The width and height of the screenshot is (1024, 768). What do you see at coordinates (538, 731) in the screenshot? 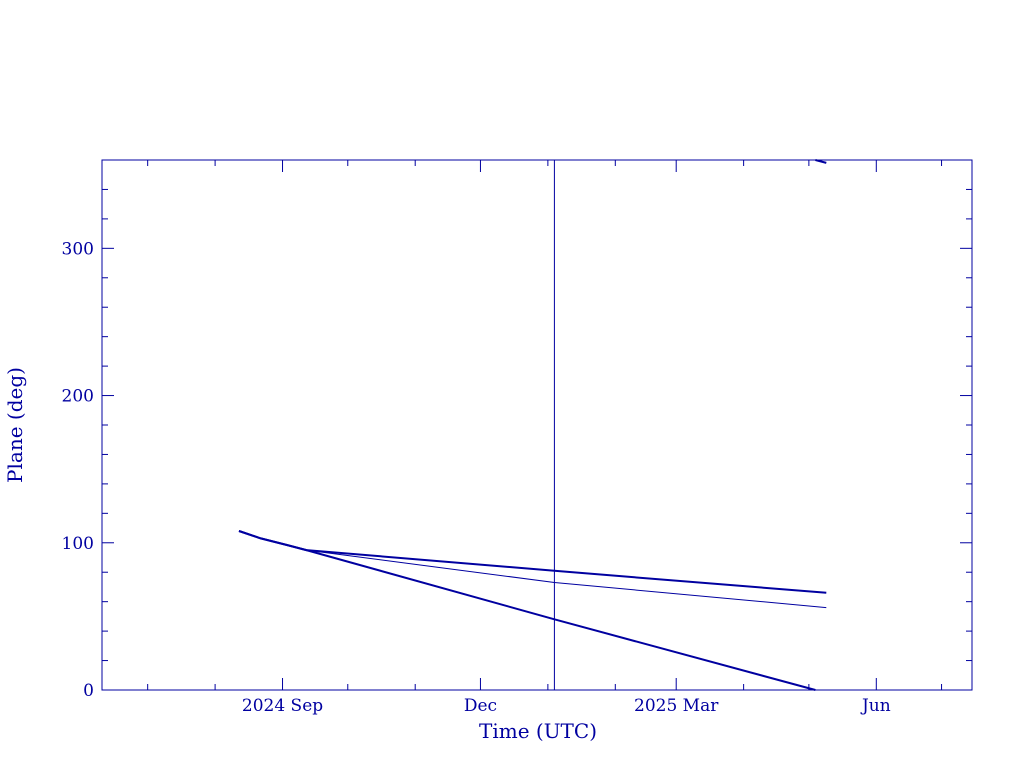
I see `x-axis-title: Time (UTC)` at bounding box center [538, 731].